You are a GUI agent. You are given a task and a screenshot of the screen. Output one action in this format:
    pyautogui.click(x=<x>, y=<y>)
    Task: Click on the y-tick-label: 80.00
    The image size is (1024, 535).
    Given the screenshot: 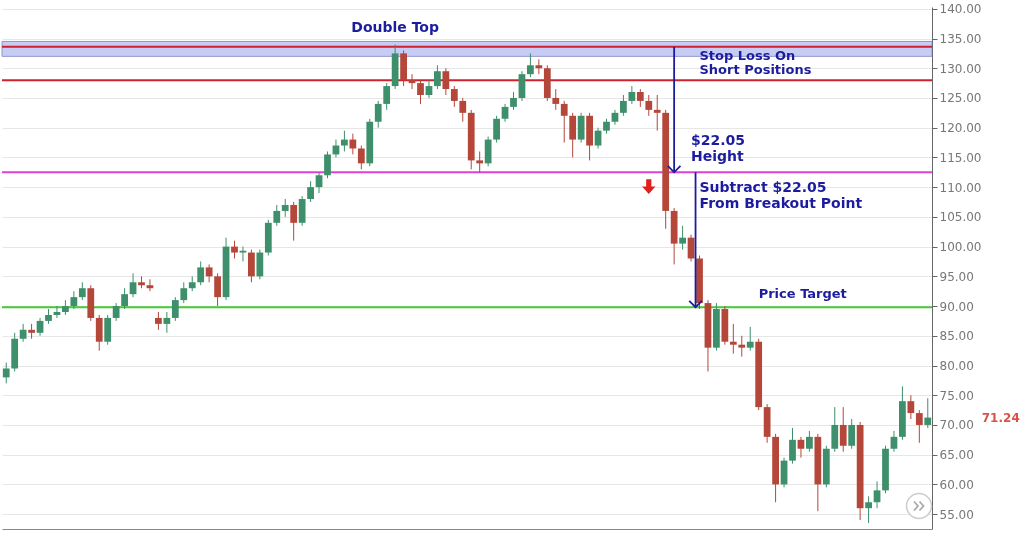 What is the action you would take?
    pyautogui.click(x=956, y=366)
    